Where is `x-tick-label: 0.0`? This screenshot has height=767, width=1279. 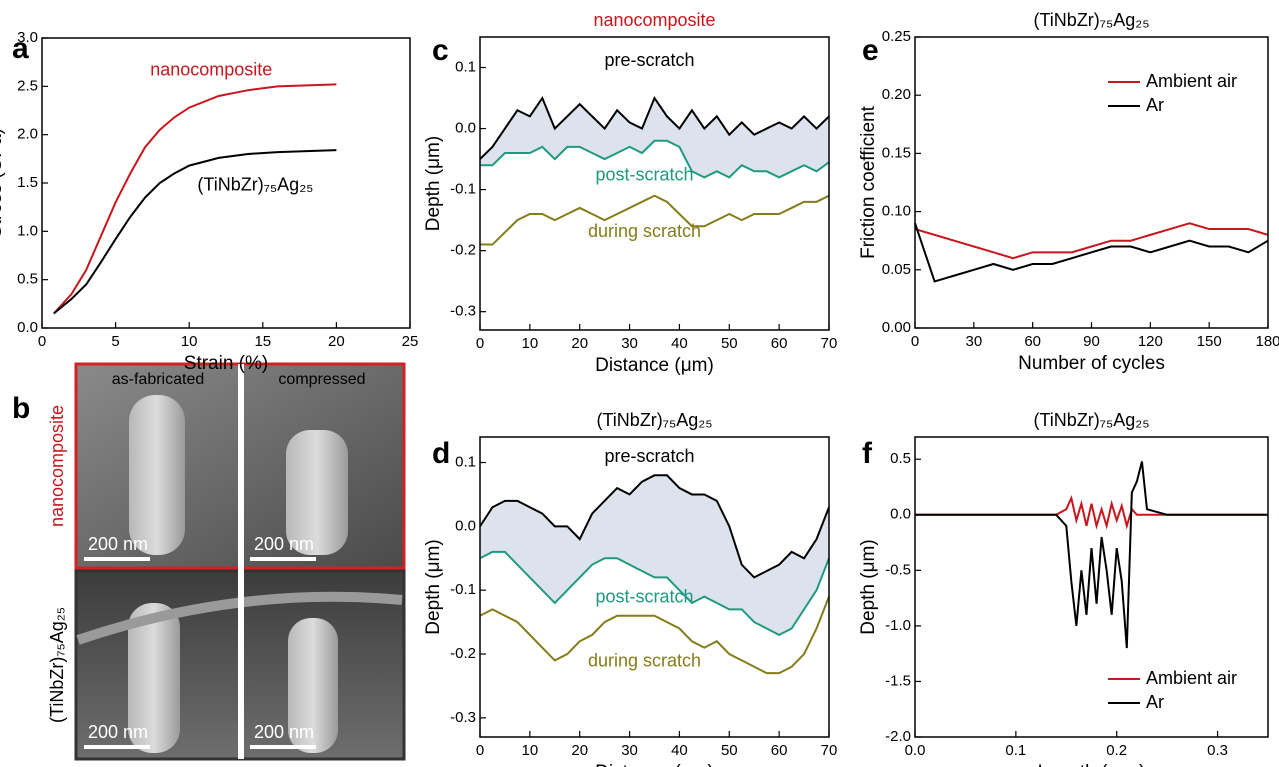
x-tick-label: 0.0 is located at coordinates (915, 750).